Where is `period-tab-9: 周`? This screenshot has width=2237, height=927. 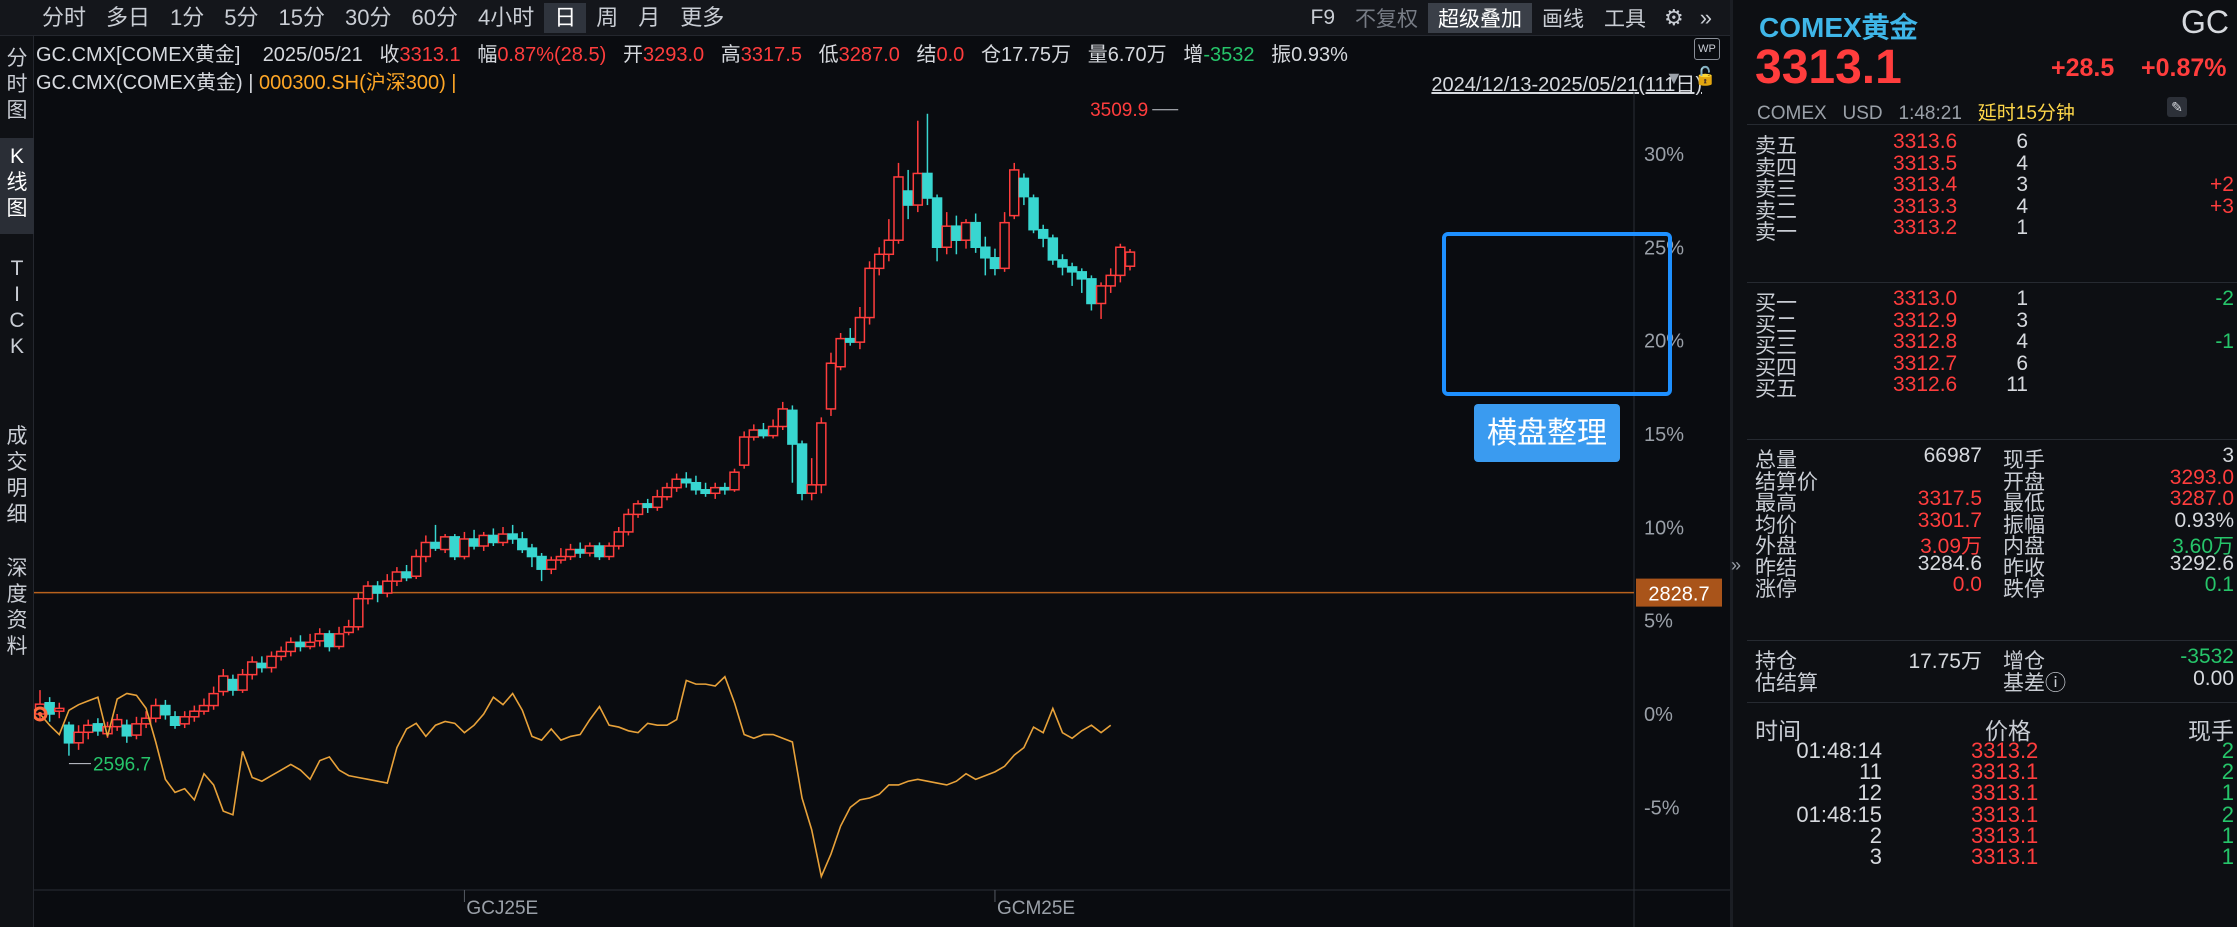
period-tab-9: 周 is located at coordinates (607, 17).